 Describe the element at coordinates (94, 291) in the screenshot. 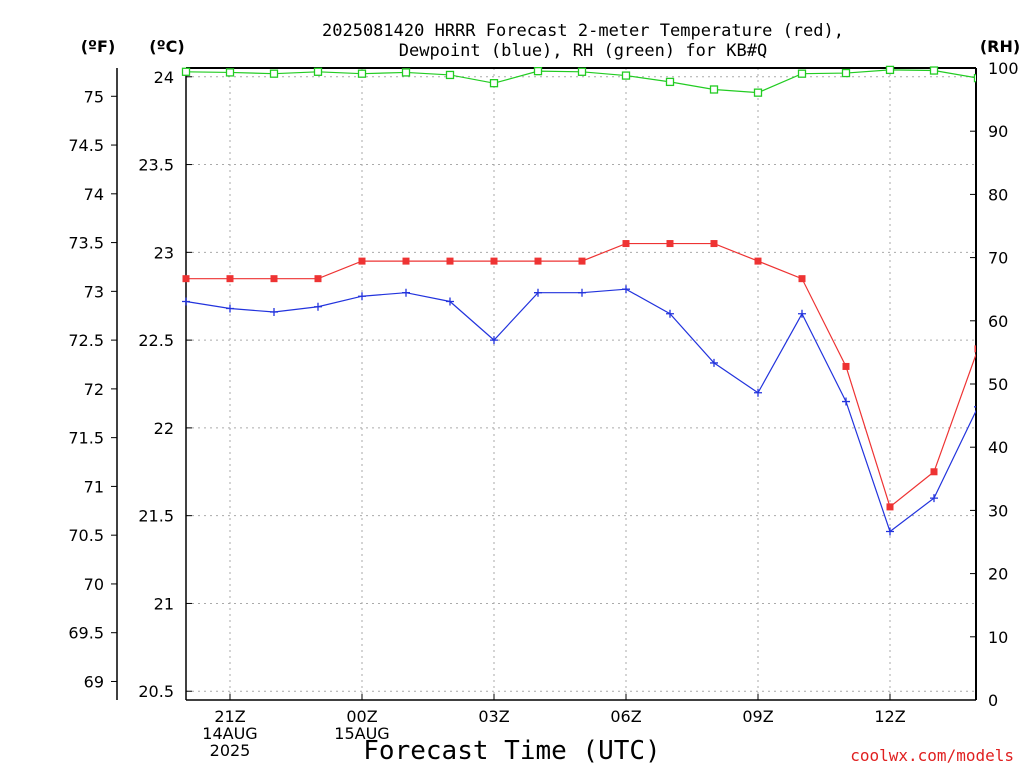

I see `y-tick-label-f: 73` at that location.